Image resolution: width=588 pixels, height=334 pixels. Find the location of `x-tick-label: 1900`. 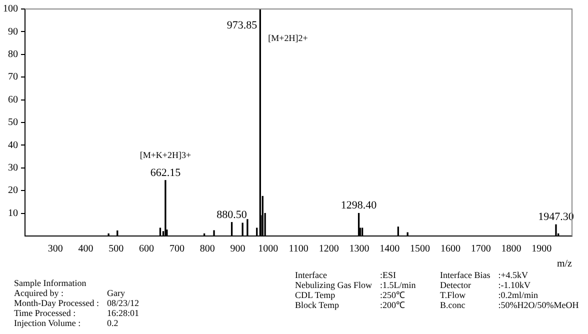

x-tick-label: 1900 is located at coordinates (542, 249).